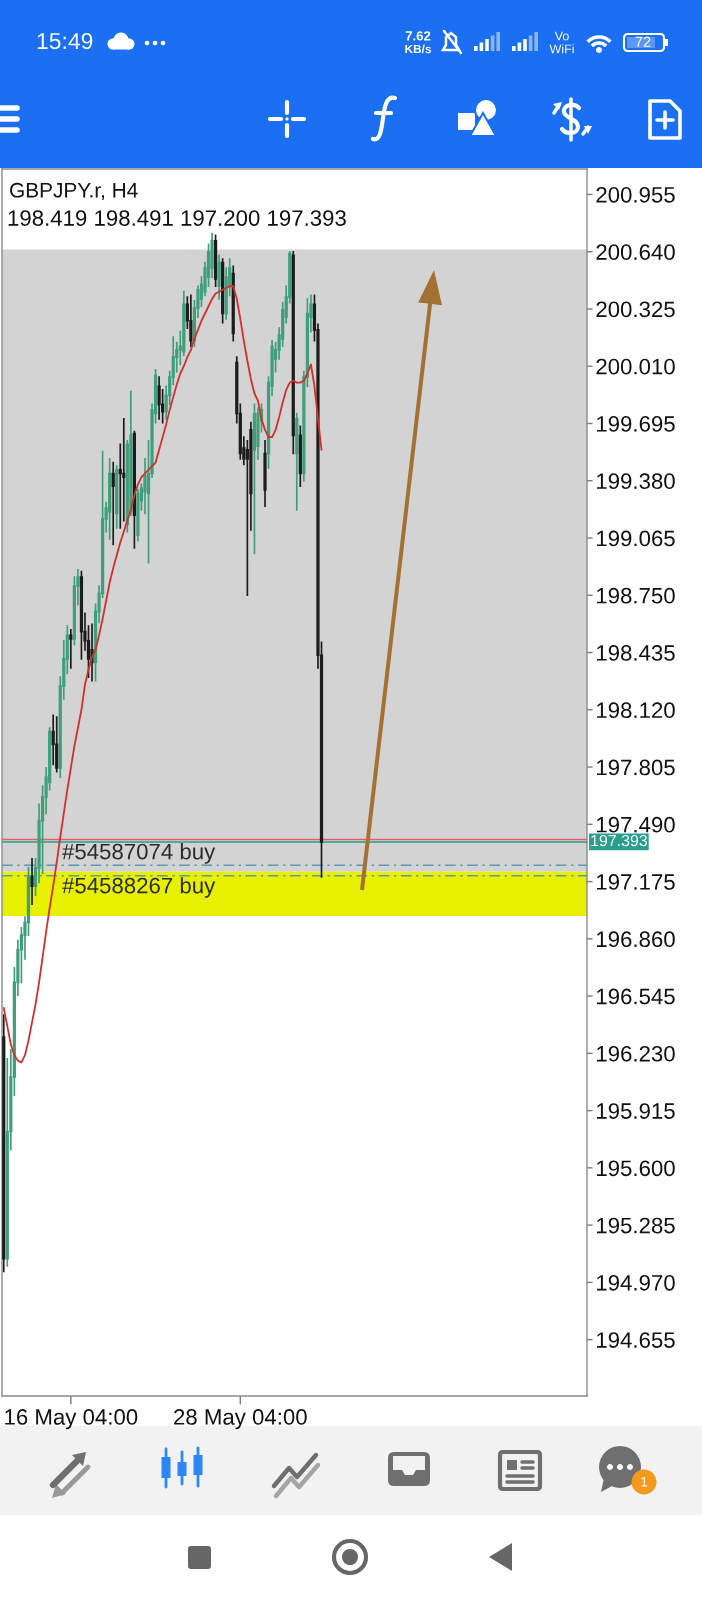 The width and height of the screenshot is (702, 1600). What do you see at coordinates (636, 424) in the screenshot?
I see `y-tick-label: 199.695` at bounding box center [636, 424].